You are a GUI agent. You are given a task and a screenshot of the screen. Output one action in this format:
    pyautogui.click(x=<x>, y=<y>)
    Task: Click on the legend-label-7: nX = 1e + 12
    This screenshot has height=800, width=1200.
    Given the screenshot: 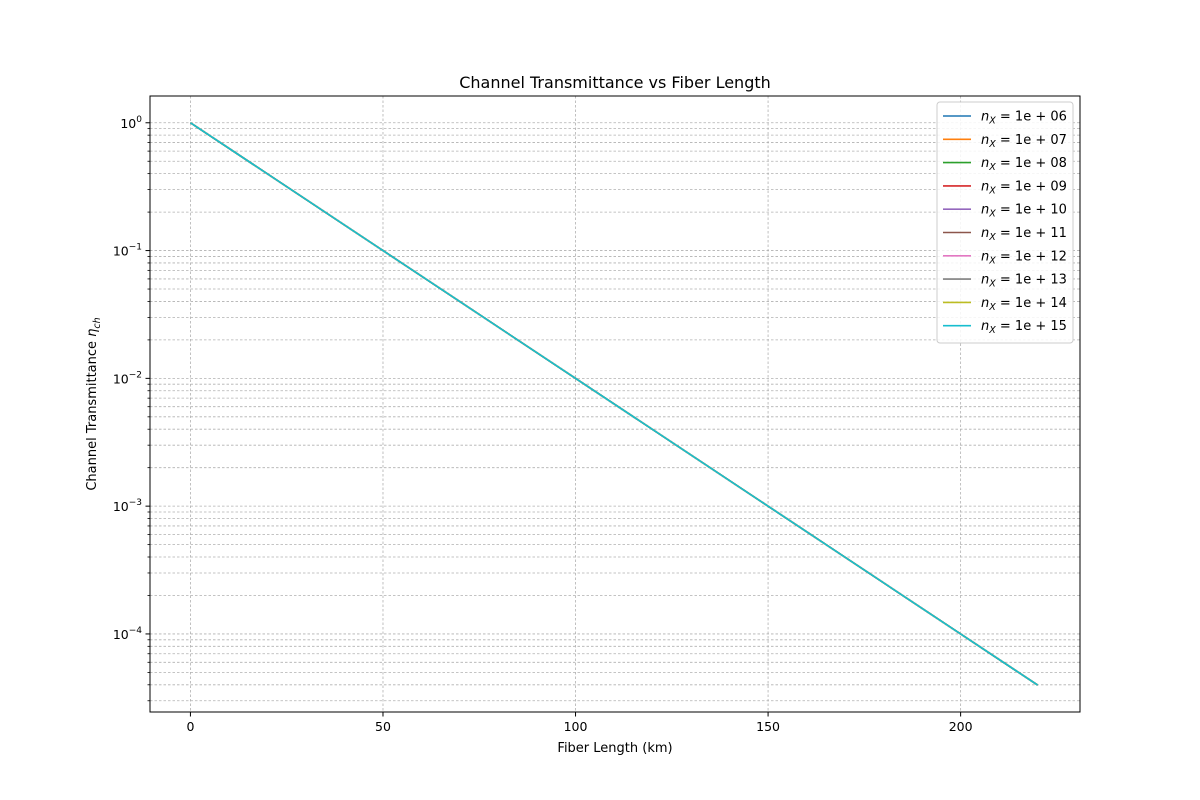 What is the action you would take?
    pyautogui.click(x=1024, y=257)
    